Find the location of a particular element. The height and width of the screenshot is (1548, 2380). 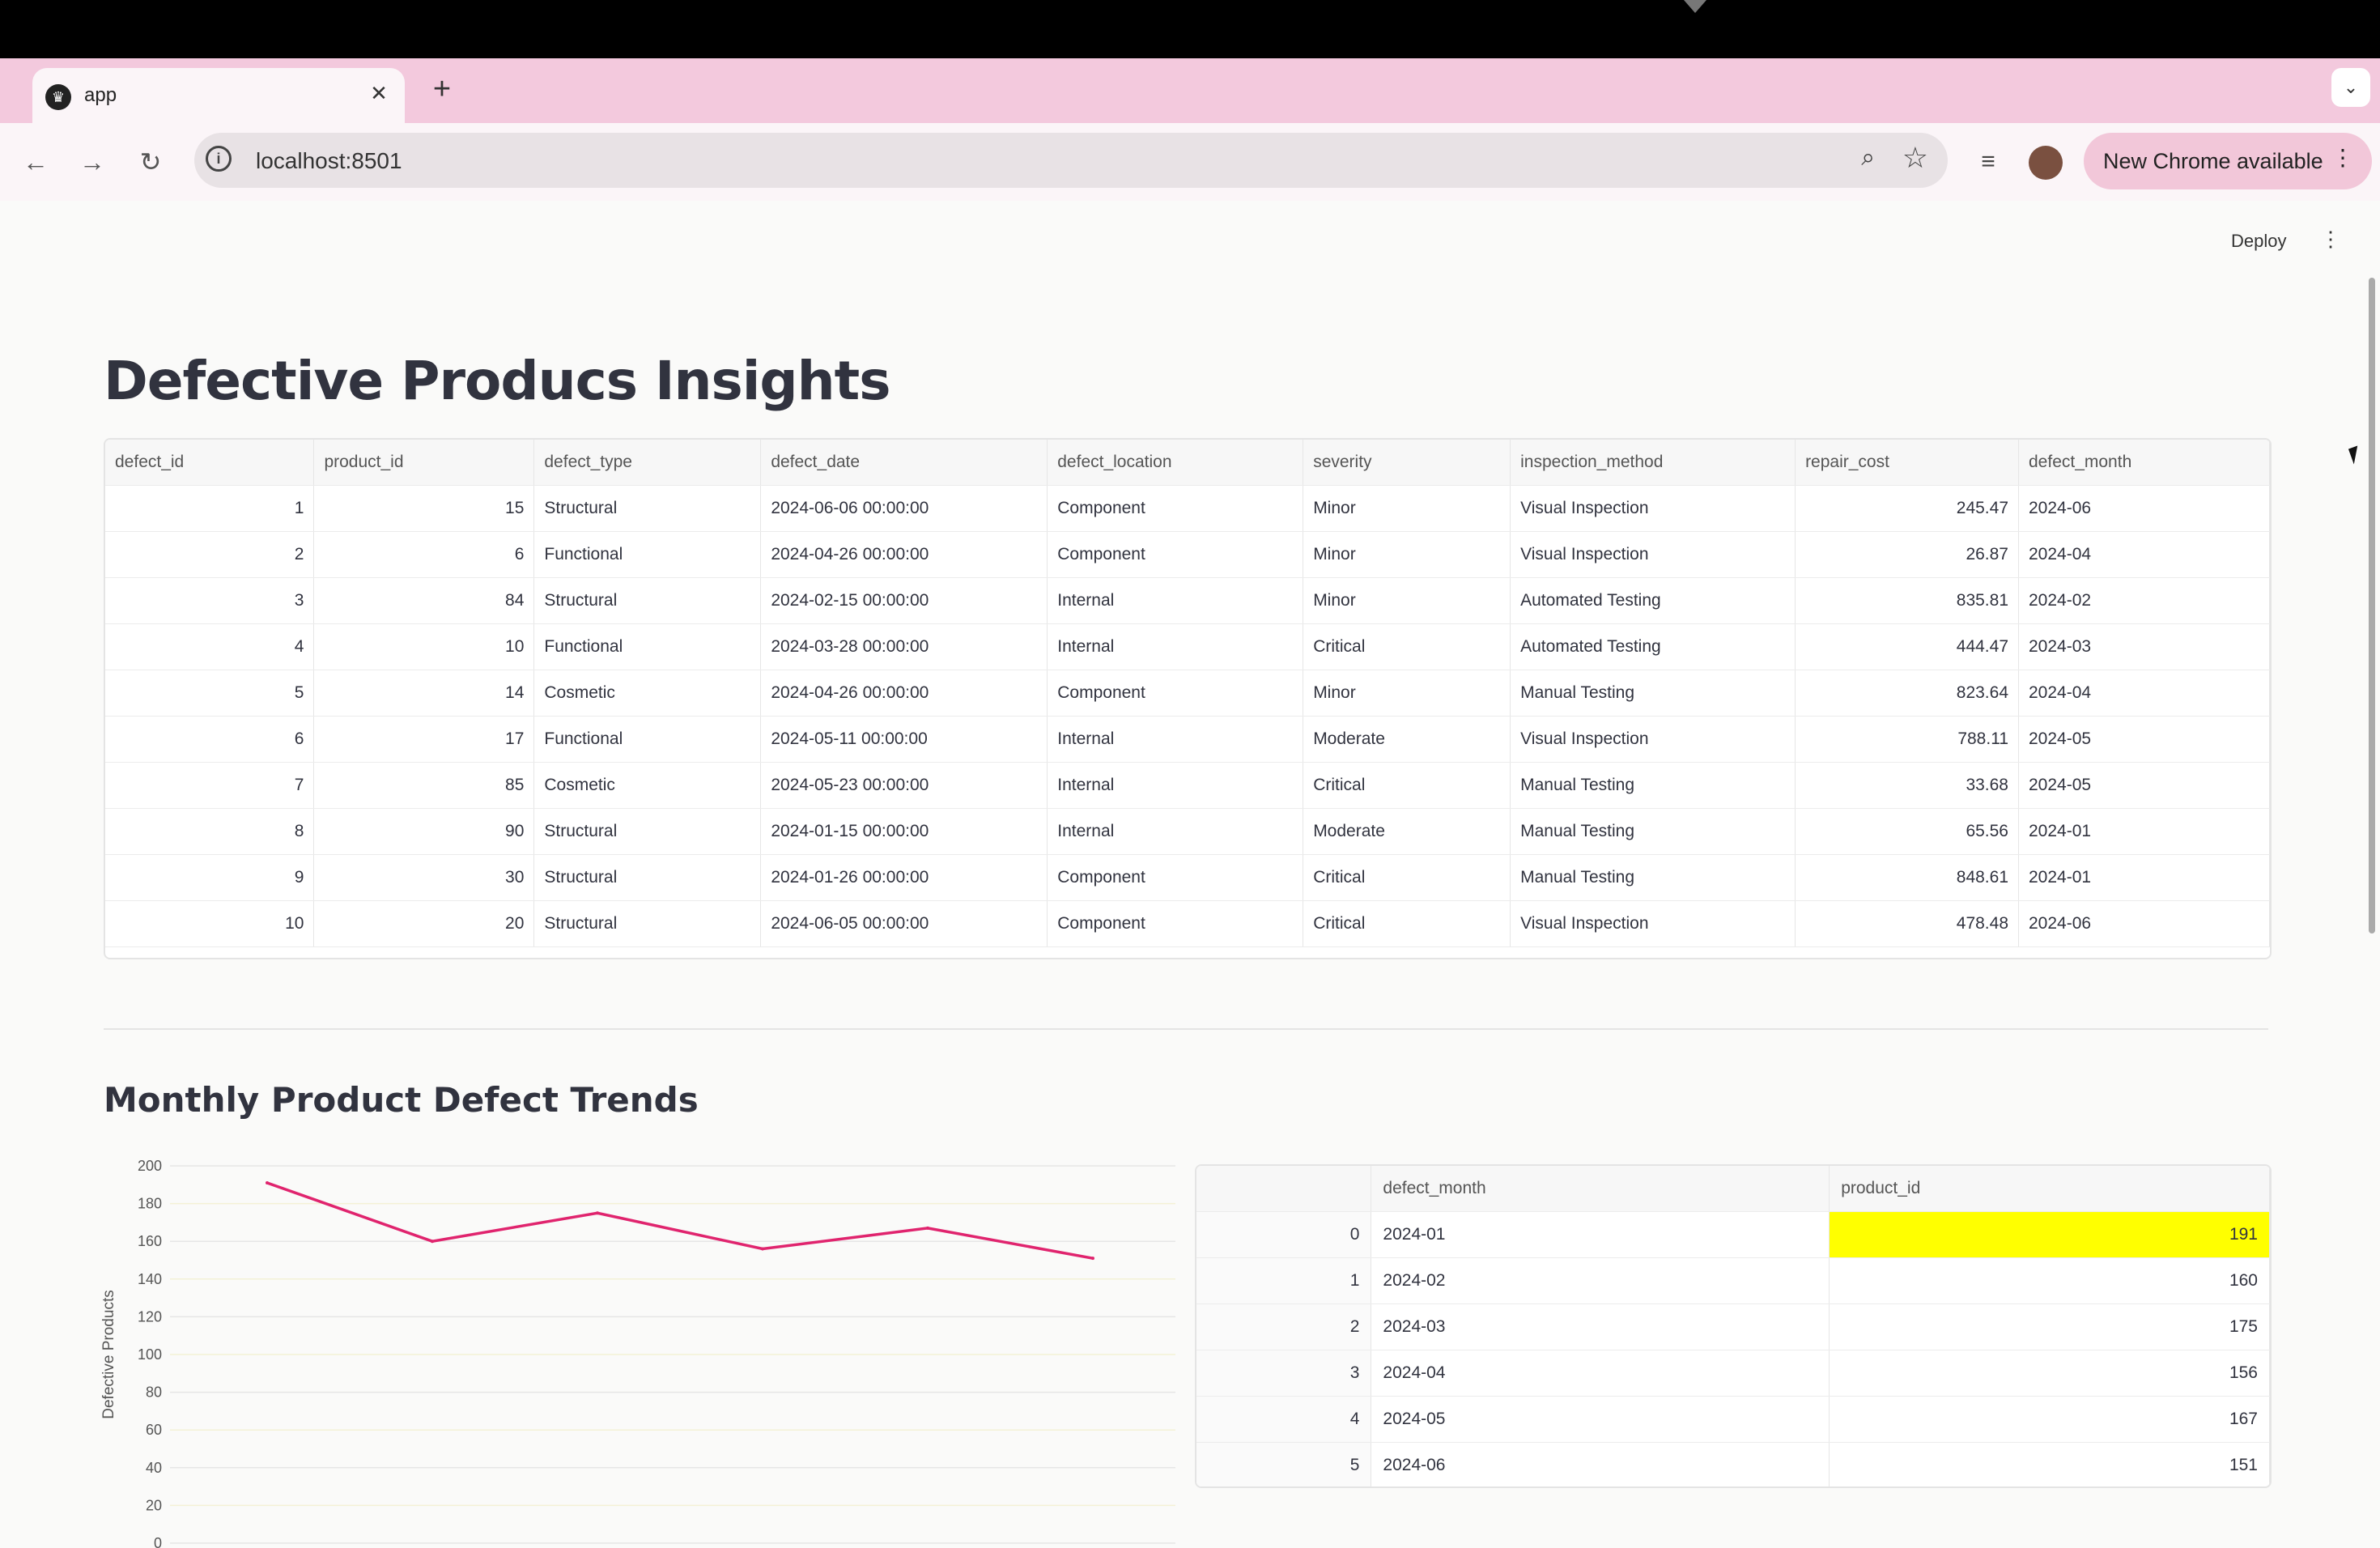

table-cell: 823.64 is located at coordinates (1907, 693).